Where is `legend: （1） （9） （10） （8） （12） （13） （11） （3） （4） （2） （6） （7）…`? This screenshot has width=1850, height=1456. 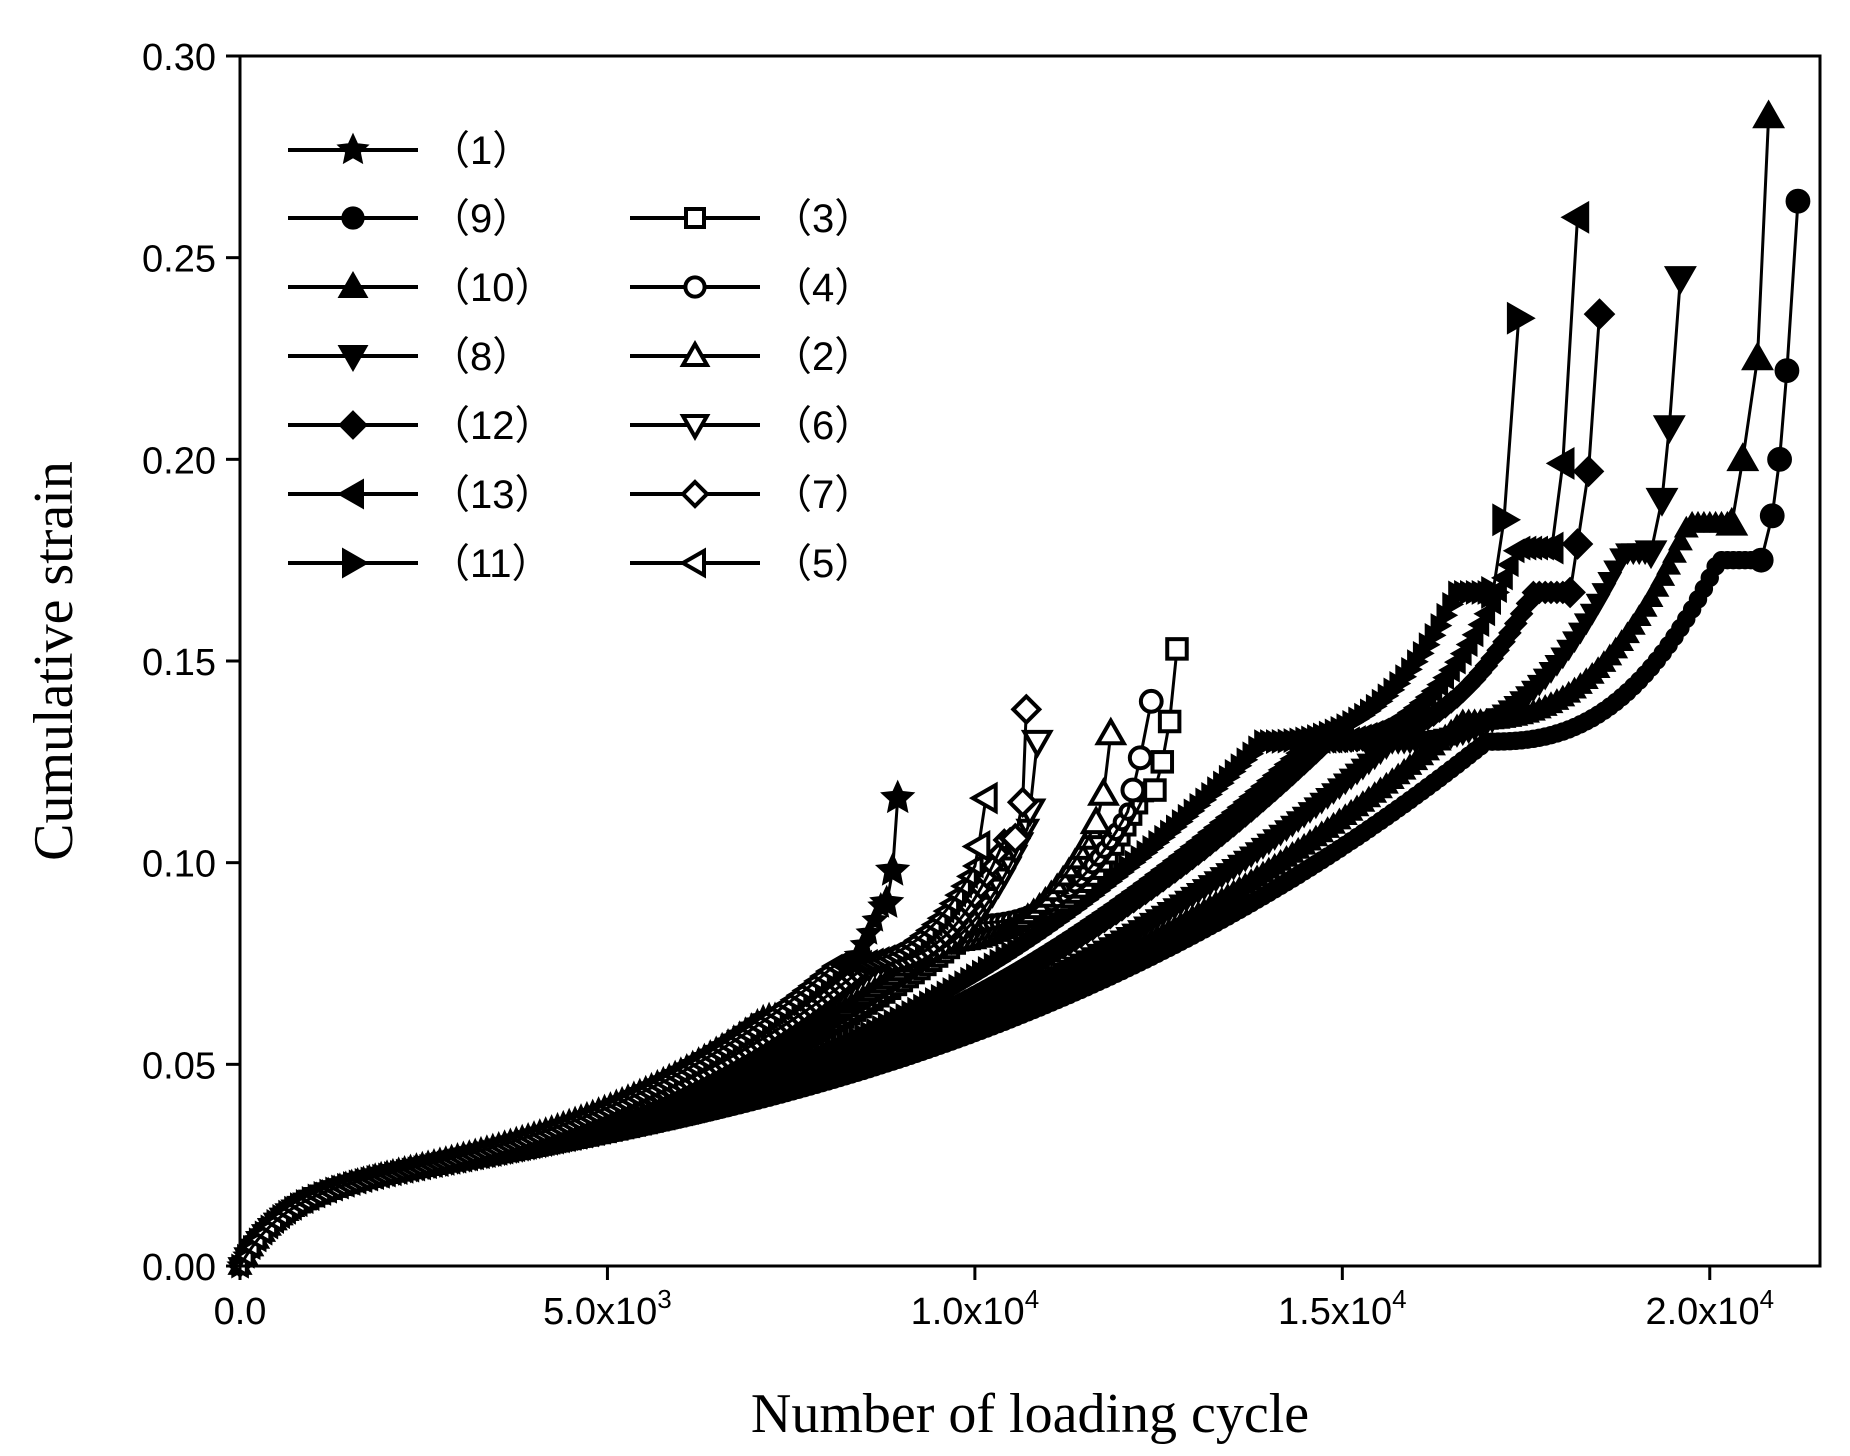 legend: （1） （9） （10） （8） （12） （13） （11） （3） （4） （2） （6） （7）… is located at coordinates (581, 357).